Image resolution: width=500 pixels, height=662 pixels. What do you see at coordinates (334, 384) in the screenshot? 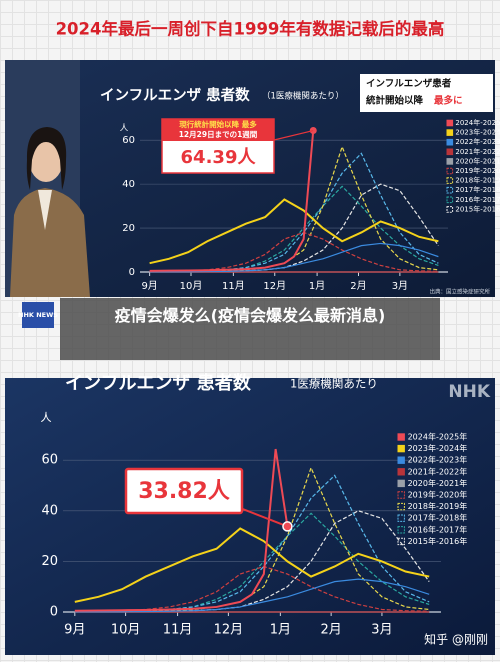
I see `chart-subtitle: 1医療機関あたり` at bounding box center [334, 384].